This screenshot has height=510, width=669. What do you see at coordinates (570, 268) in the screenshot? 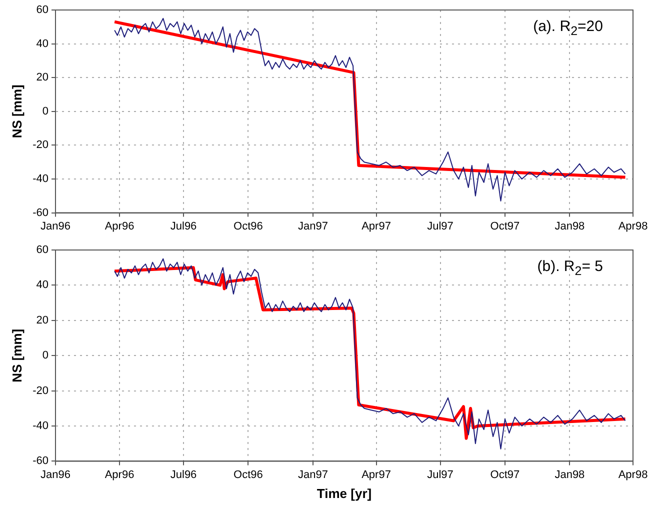
I see `annotation: (b). R$_{2}$= 5` at bounding box center [570, 268].